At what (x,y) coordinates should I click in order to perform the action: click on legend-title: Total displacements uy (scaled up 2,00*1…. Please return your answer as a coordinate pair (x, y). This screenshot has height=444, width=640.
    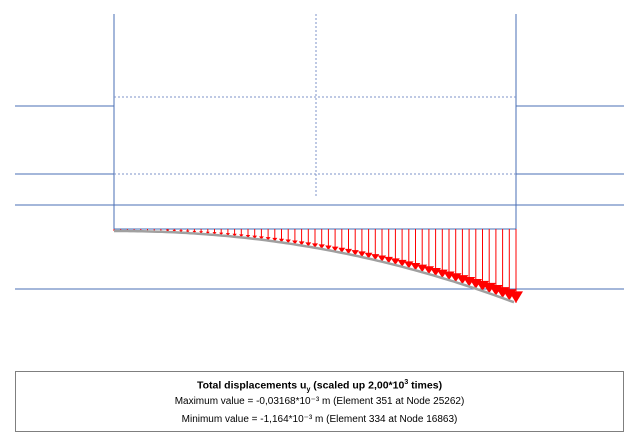
    Looking at the image, I should click on (319, 387).